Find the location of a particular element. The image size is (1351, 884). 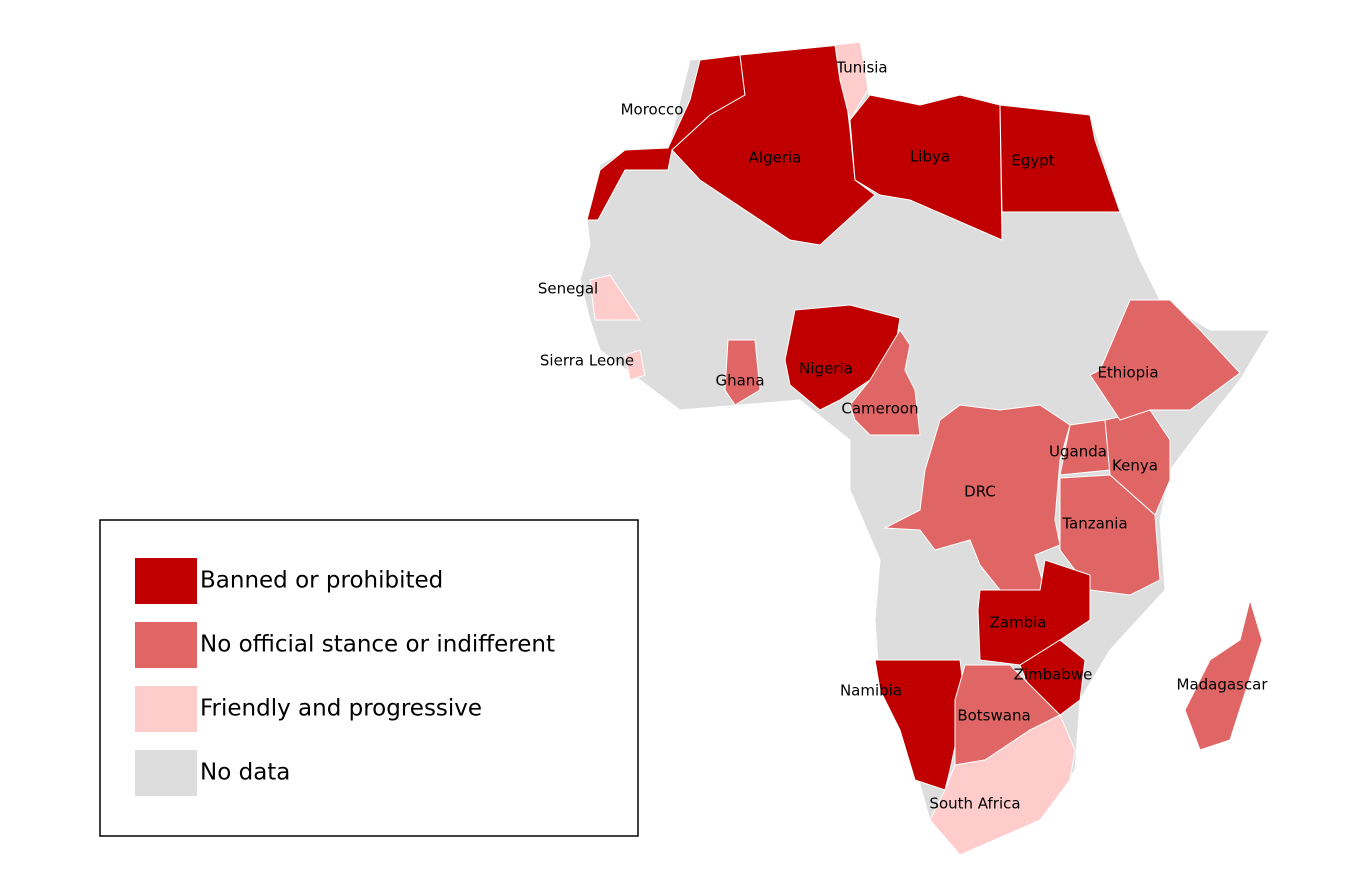

country-label: Madagascar is located at coordinates (1223, 685).